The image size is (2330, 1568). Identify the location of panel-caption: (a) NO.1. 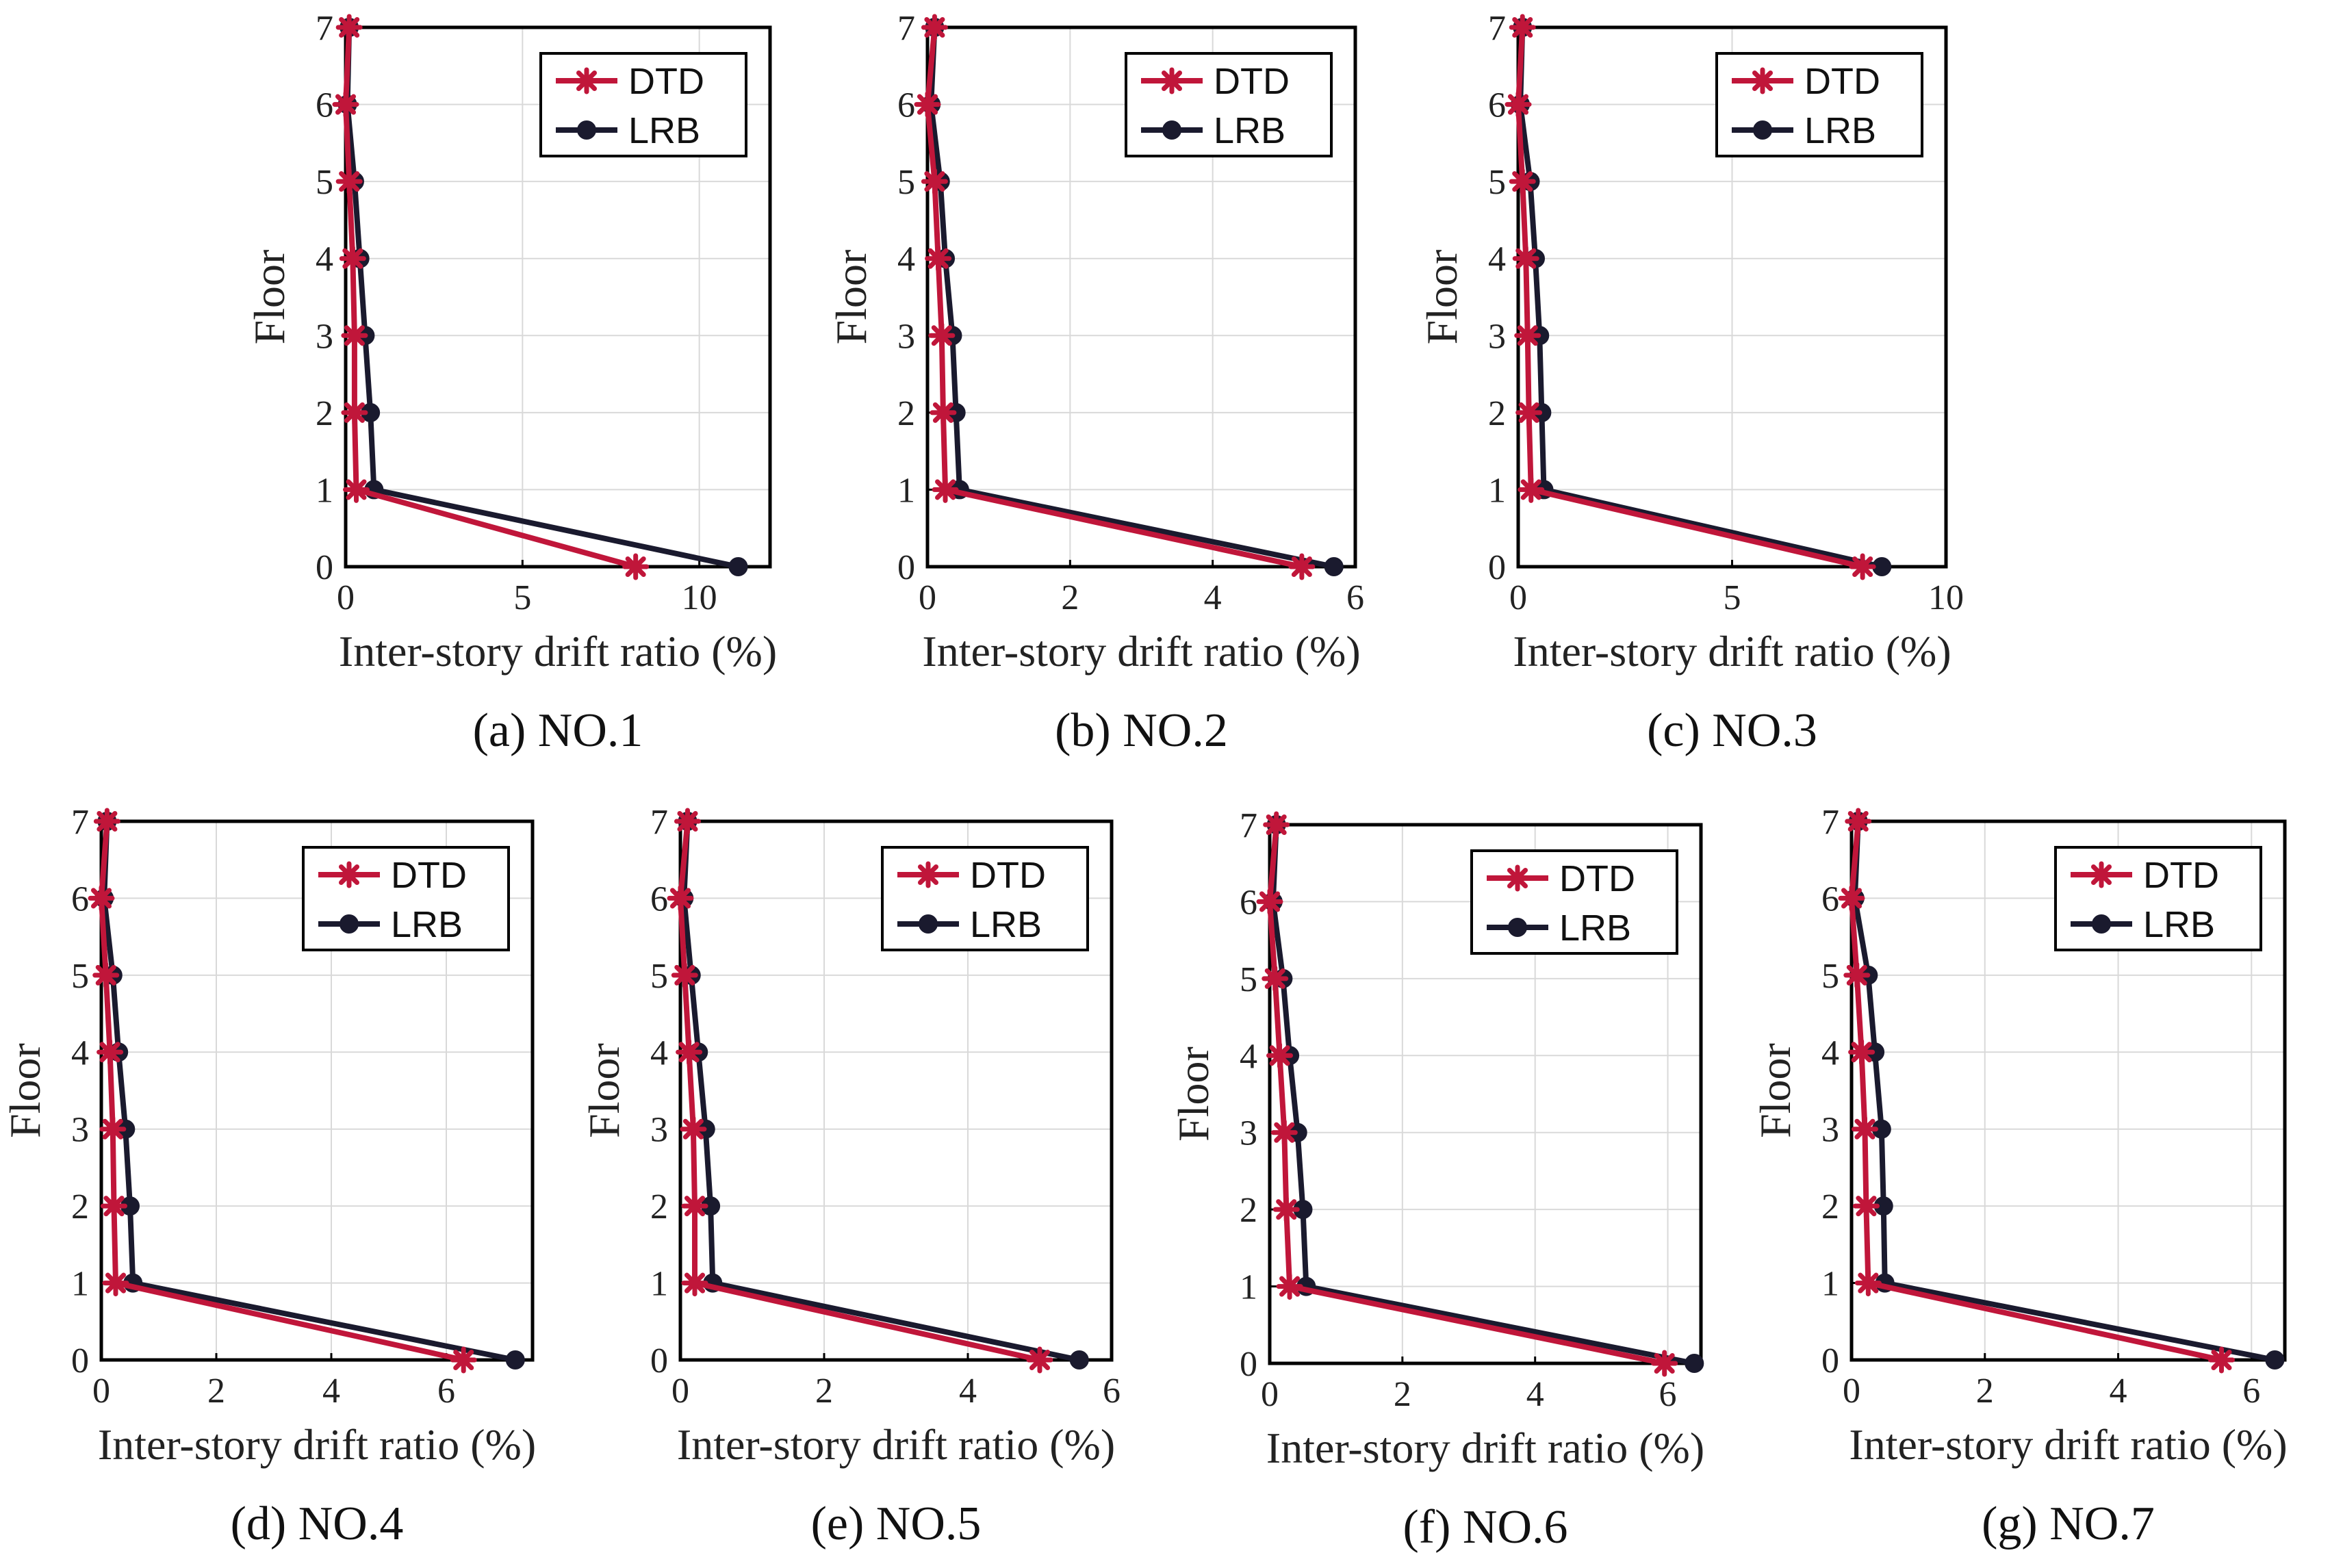
(558, 730).